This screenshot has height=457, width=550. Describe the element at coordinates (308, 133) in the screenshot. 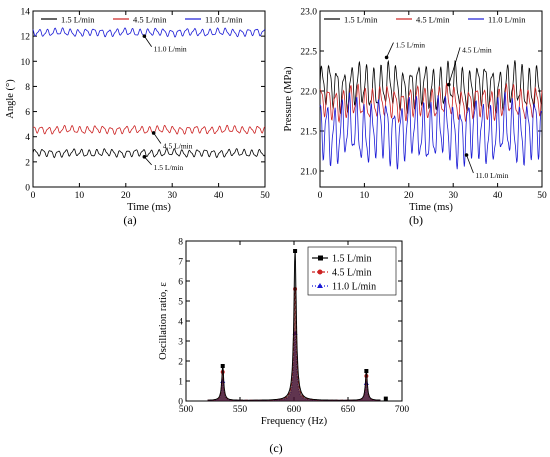

I see `y-tick-label: 21.5` at that location.